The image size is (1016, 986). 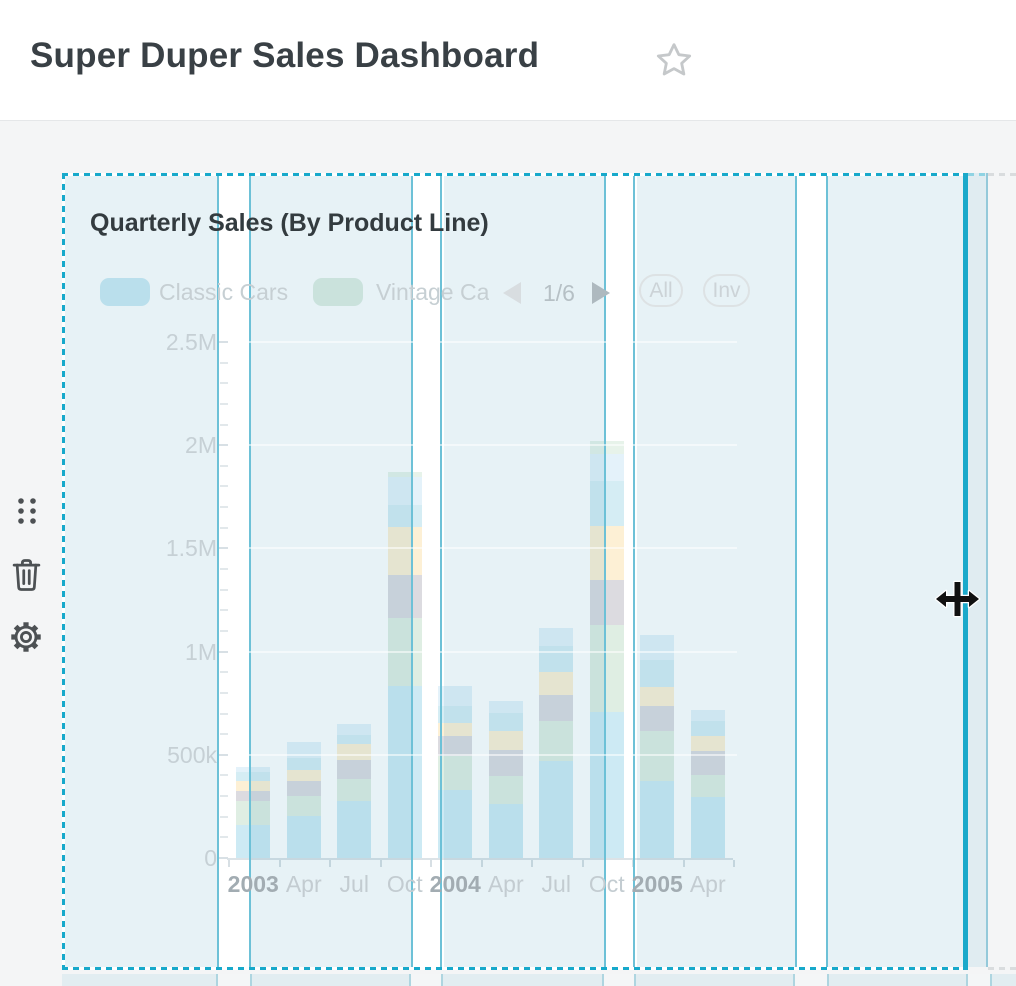 What do you see at coordinates (661, 290) in the screenshot?
I see `legend-select-all-button: All` at bounding box center [661, 290].